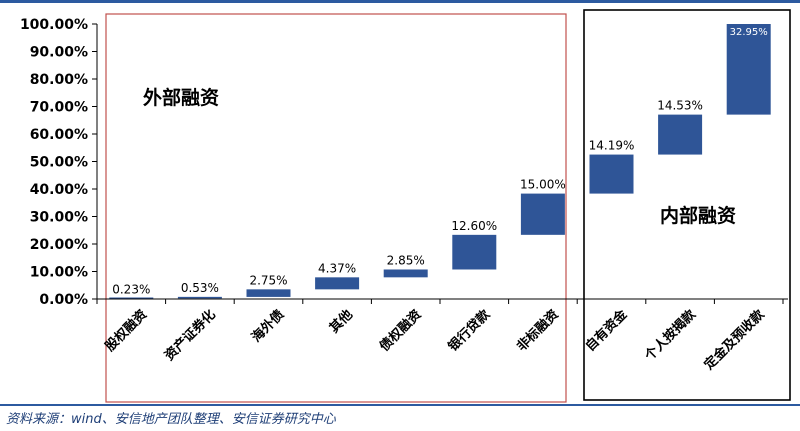 Image resolution: width=800 pixels, height=431 pixels. I want to click on y-tick-label: 60.00%, so click(59, 135).